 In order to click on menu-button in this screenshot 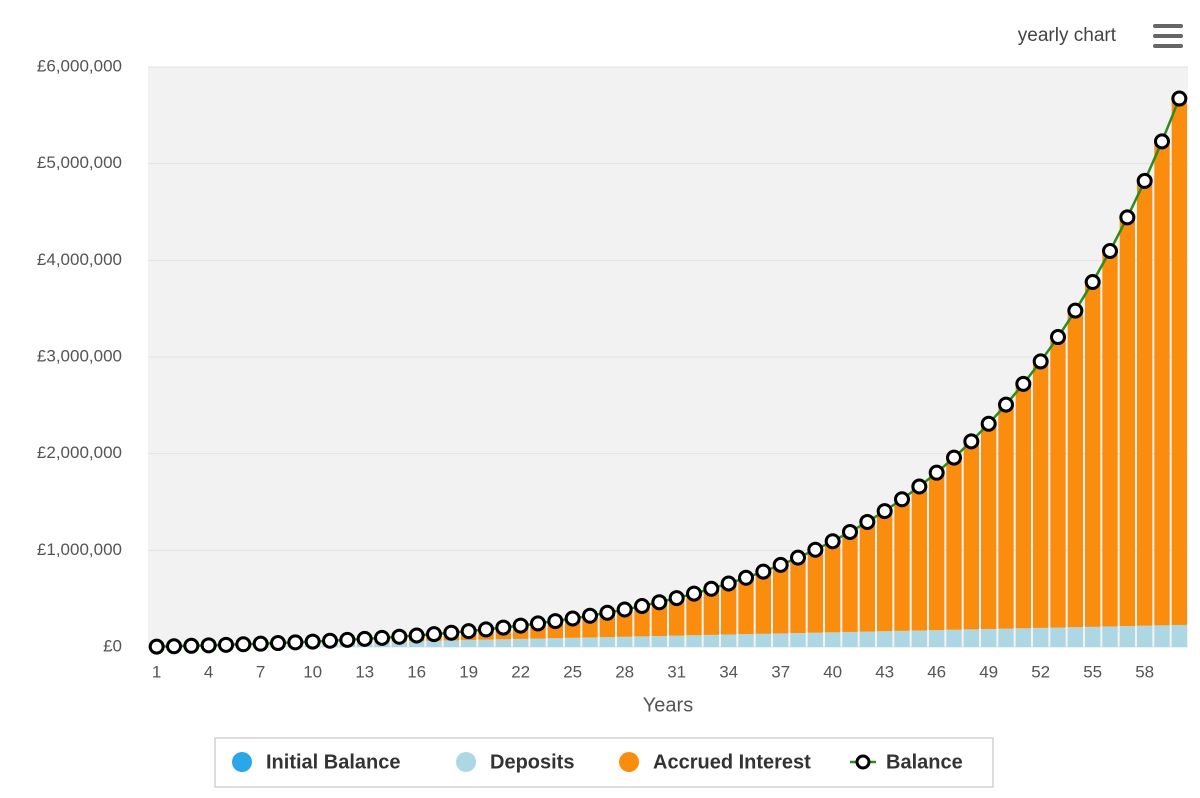, I will do `click(1168, 36)`.